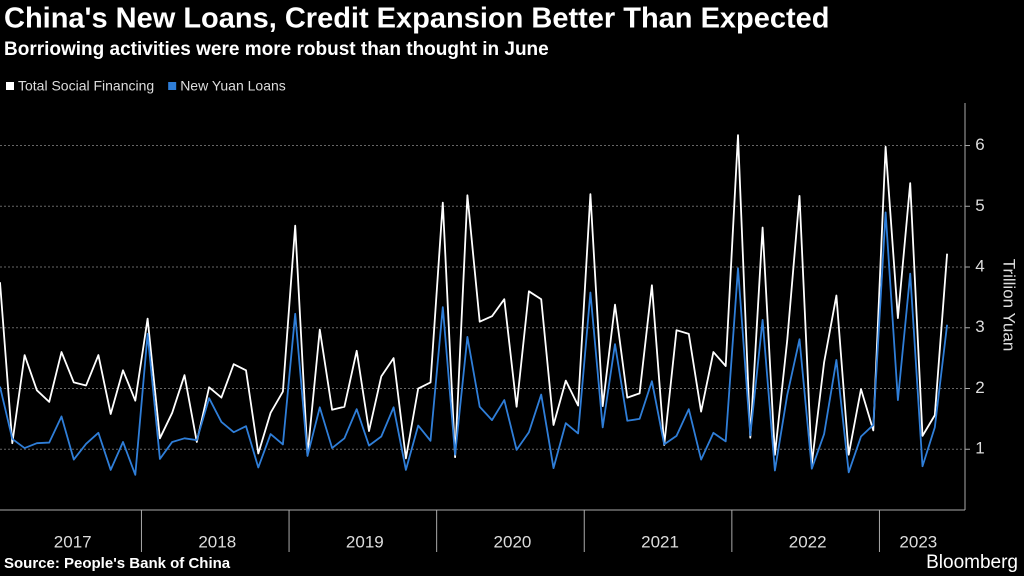  Describe the element at coordinates (217, 541) in the screenshot. I see `x-tick-label: 2018` at that location.